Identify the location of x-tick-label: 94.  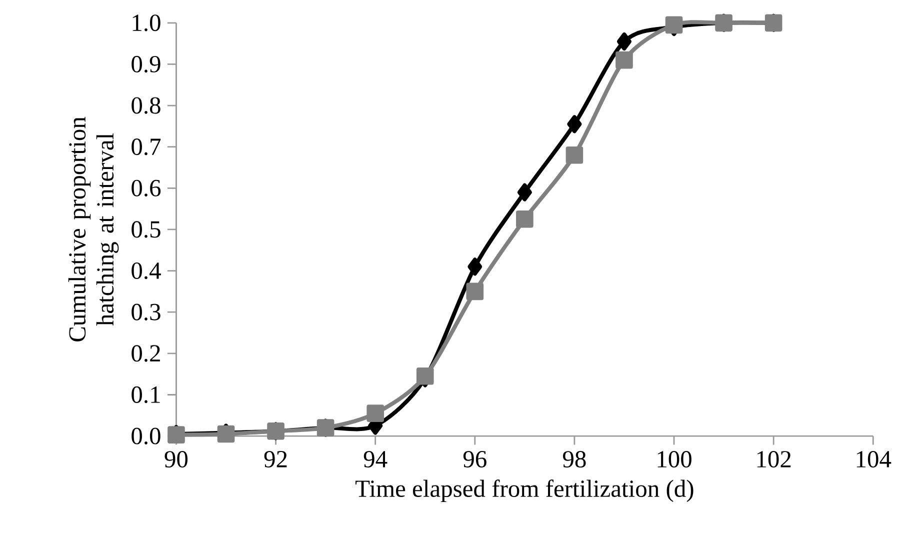
(376, 459).